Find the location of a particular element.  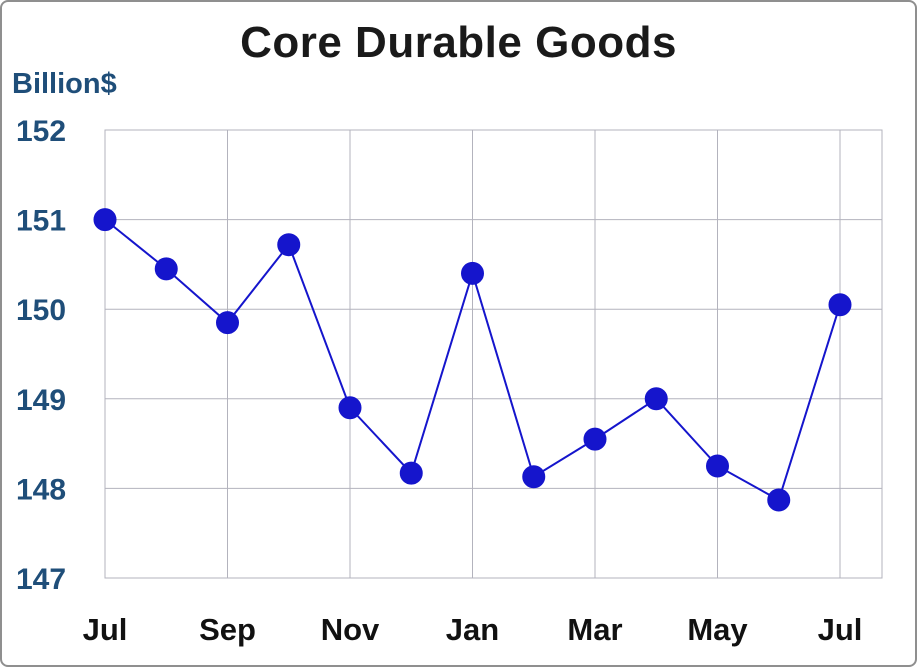

x-tick-label: Mar is located at coordinates (594, 629).